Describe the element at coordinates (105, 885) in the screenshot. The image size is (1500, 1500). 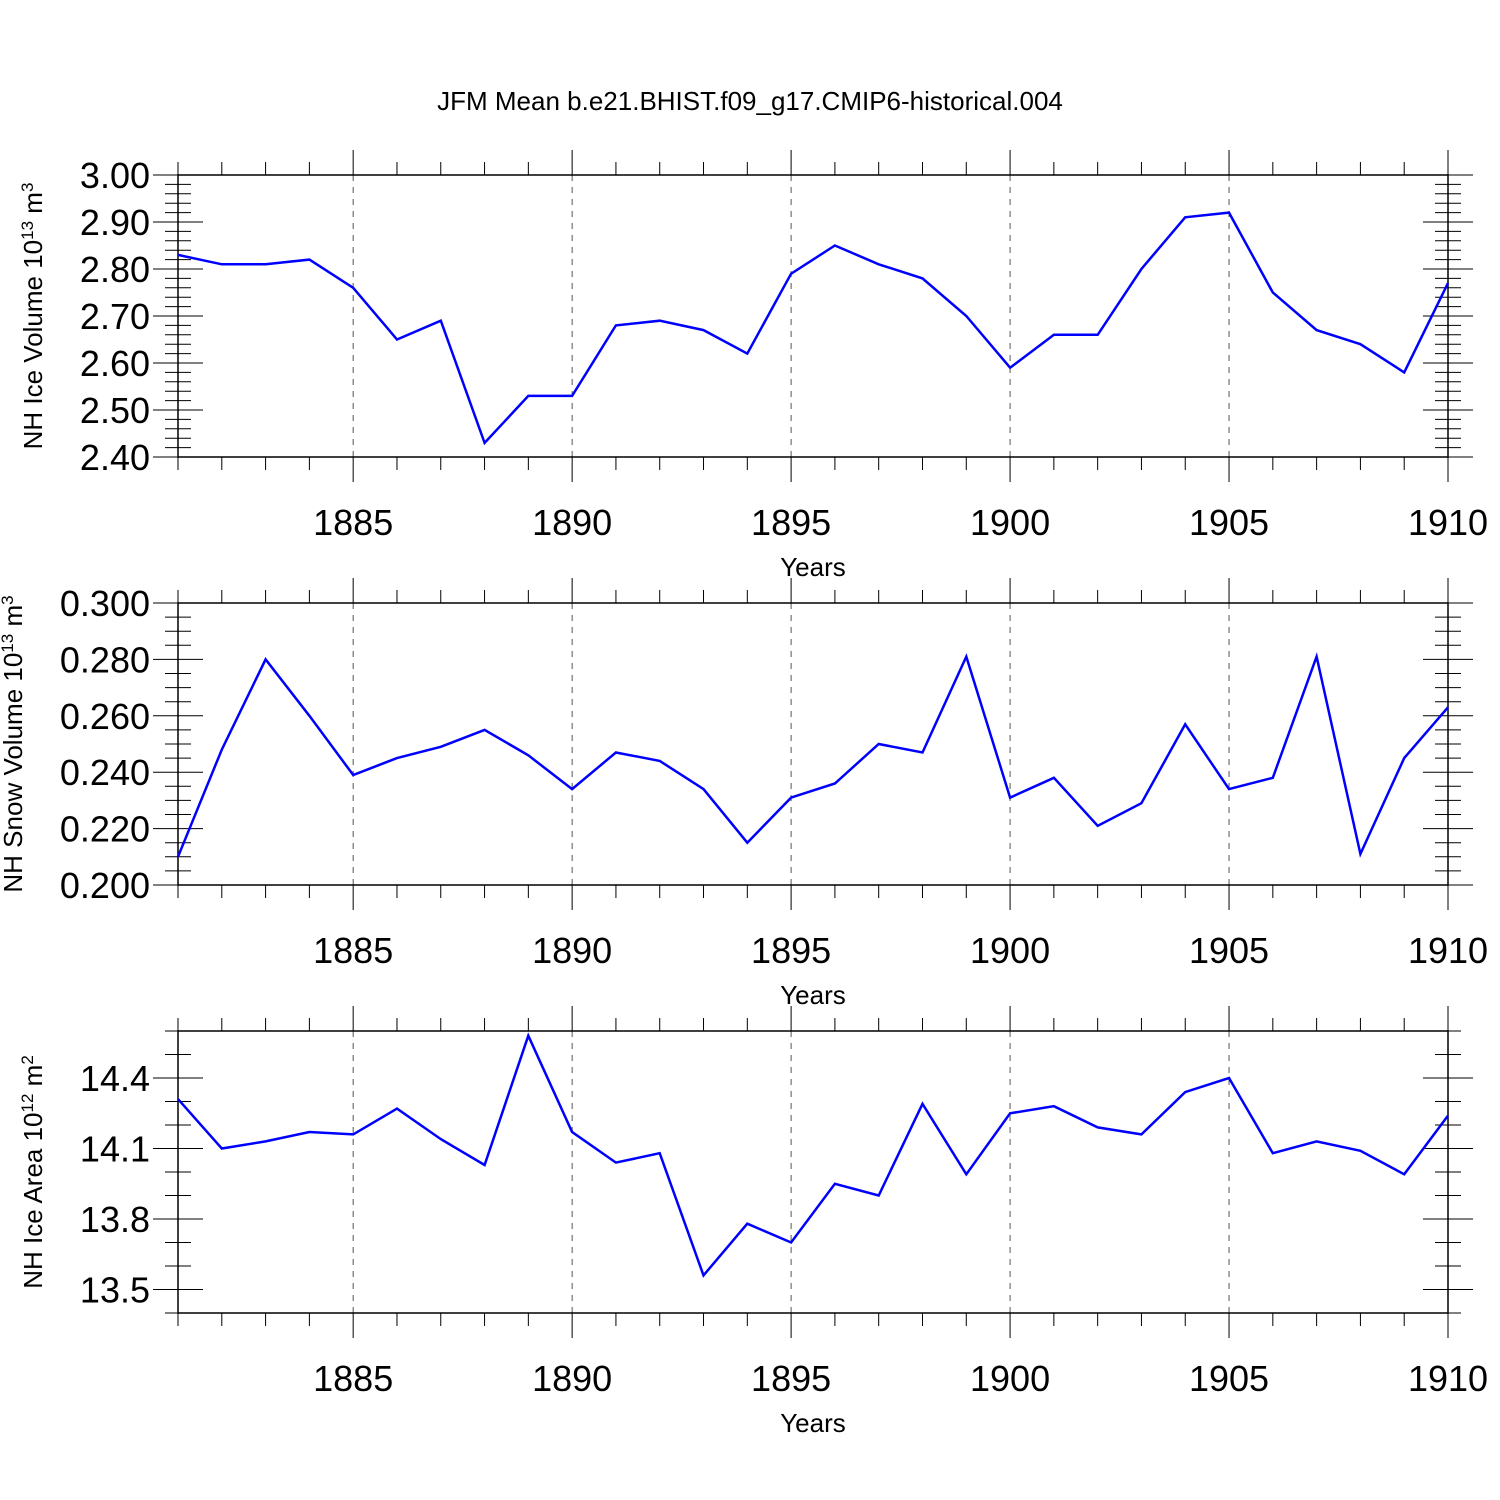
I see `y-tick-label: 0.200` at that location.